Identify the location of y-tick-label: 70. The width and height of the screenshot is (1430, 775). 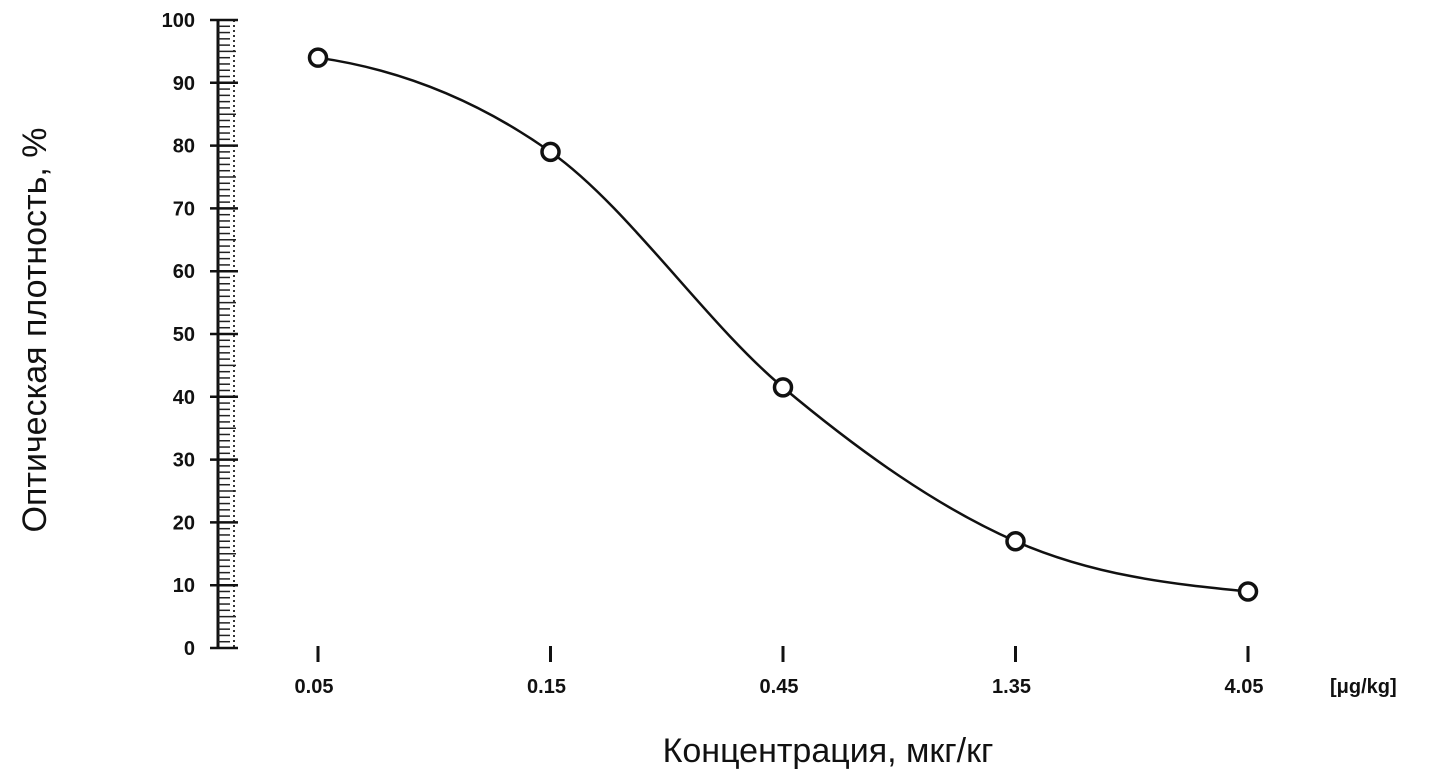
(184, 209).